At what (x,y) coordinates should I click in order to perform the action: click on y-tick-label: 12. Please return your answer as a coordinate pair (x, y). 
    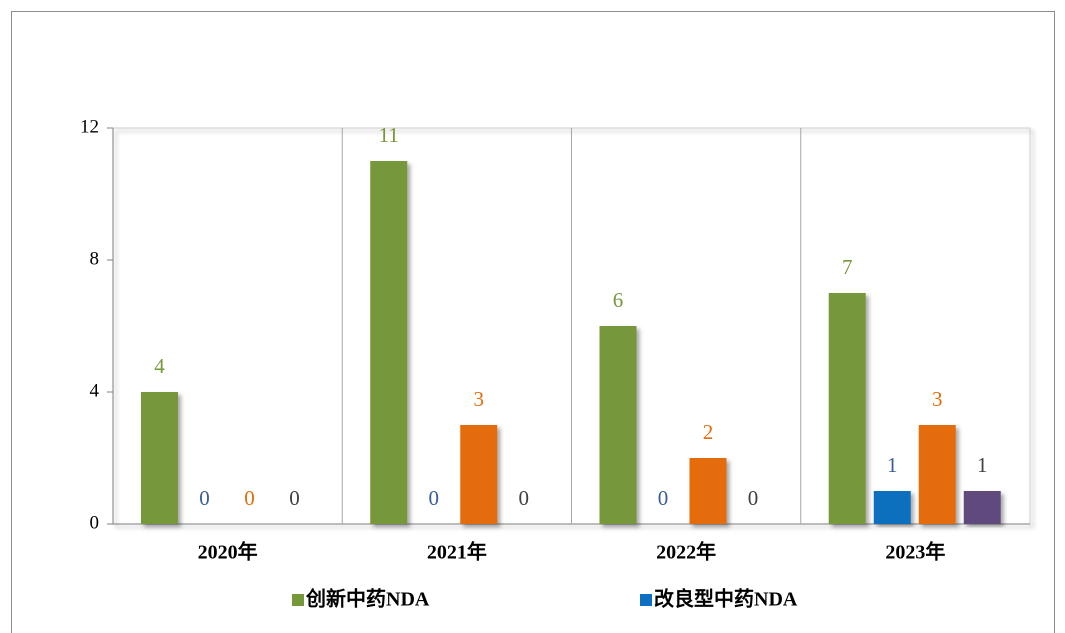
    Looking at the image, I should click on (89, 126).